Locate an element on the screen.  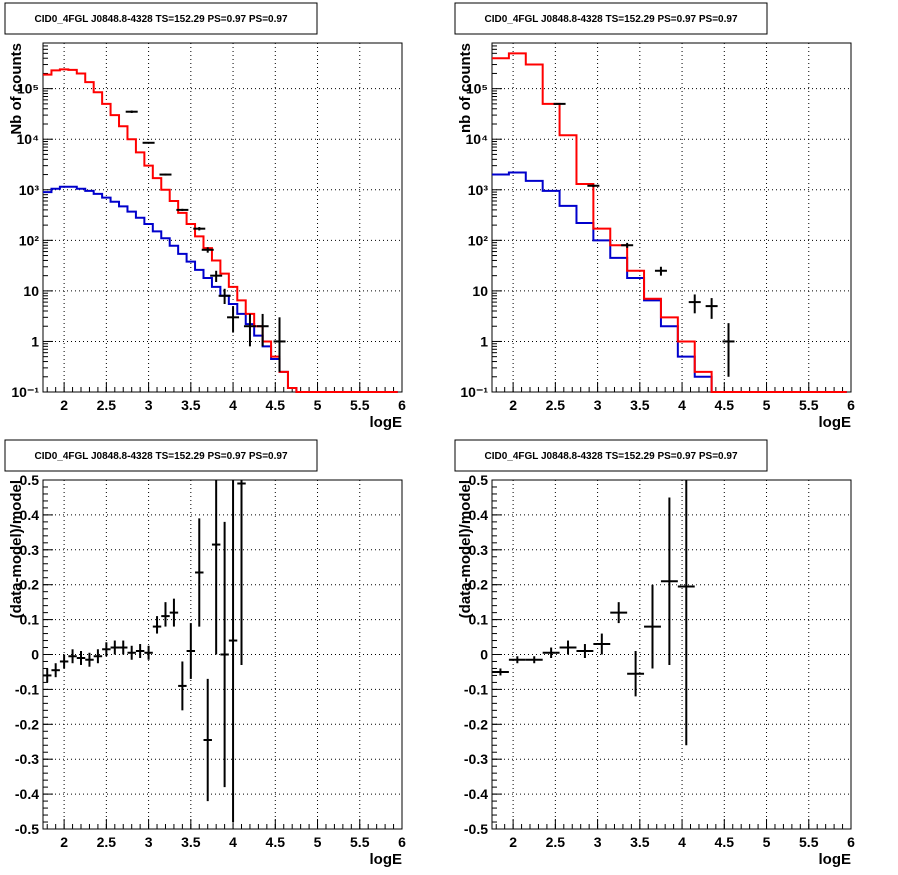
y-tick-label: 10³ is located at coordinates (478, 190).